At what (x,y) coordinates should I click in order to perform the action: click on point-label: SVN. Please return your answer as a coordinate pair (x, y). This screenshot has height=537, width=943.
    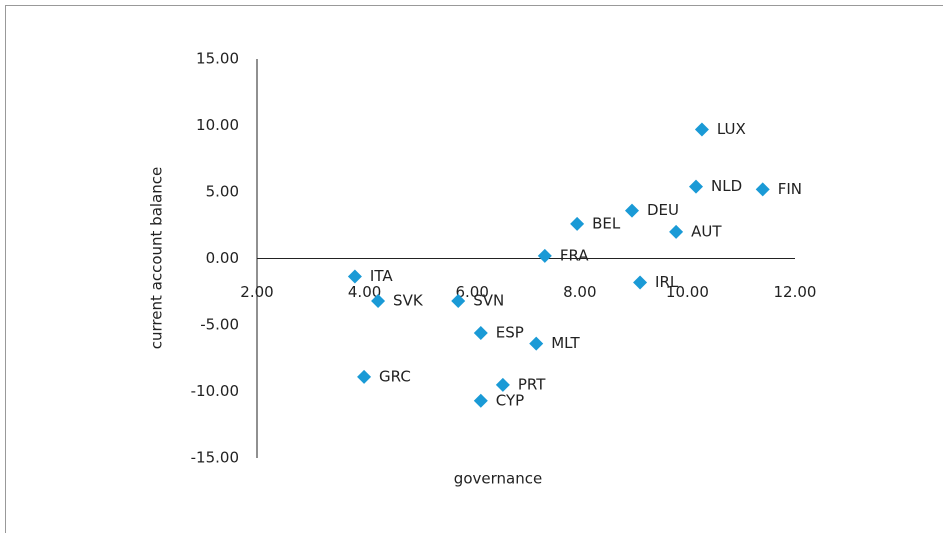
    Looking at the image, I should click on (488, 301).